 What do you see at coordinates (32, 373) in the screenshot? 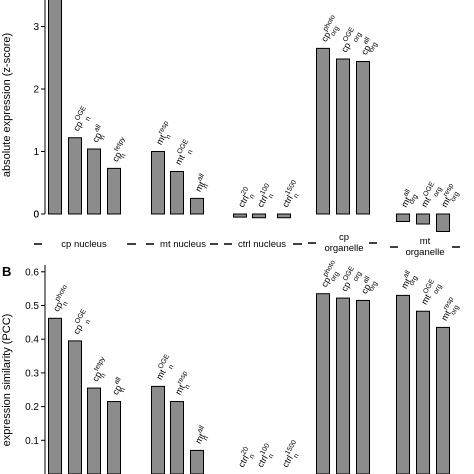
I see `y-tick-label: 0.3` at bounding box center [32, 373].